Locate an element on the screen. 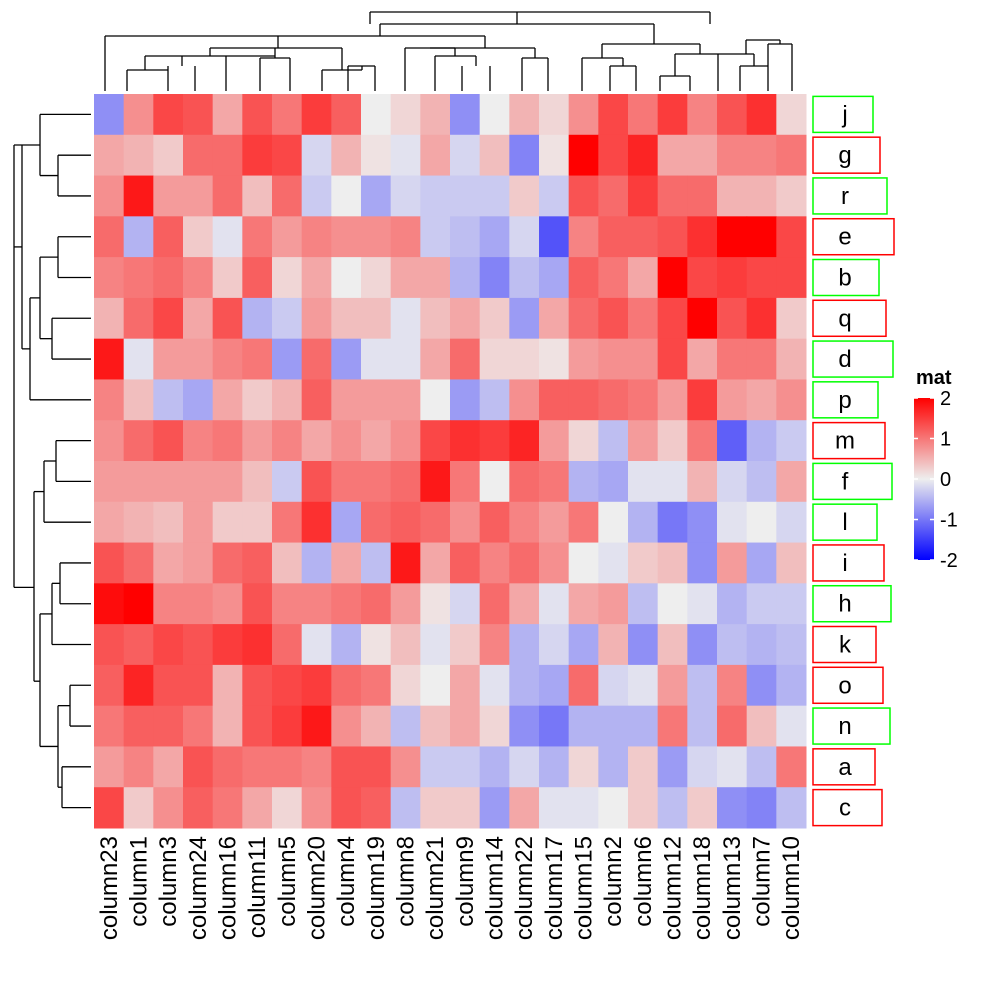 The image size is (998, 998). legend-tick-label: 2 is located at coordinates (945, 399).